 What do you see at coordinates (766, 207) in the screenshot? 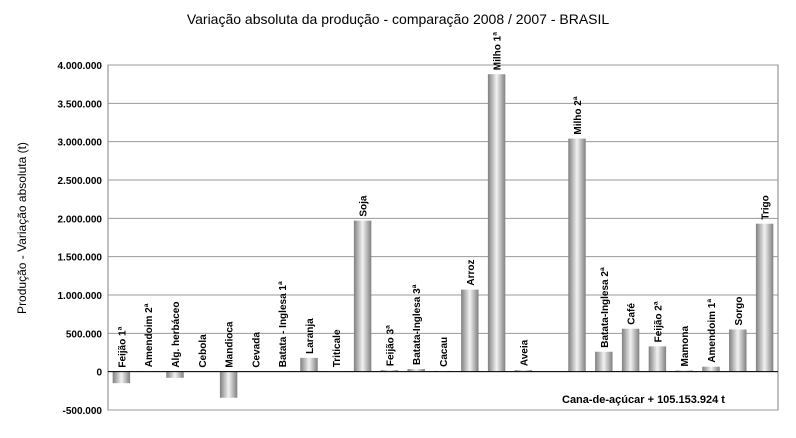
I see `bar-label: Trigo` at bounding box center [766, 207].